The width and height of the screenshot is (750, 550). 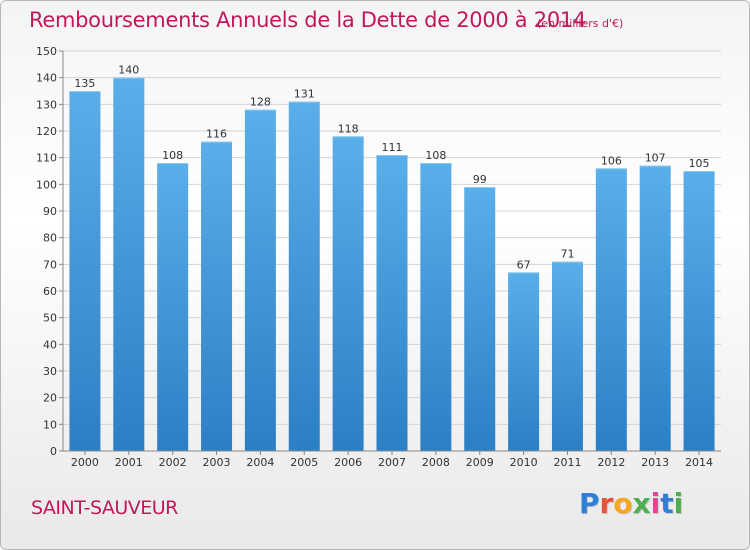 What do you see at coordinates (699, 462) in the screenshot?
I see `x-tick-label: 2014` at bounding box center [699, 462].